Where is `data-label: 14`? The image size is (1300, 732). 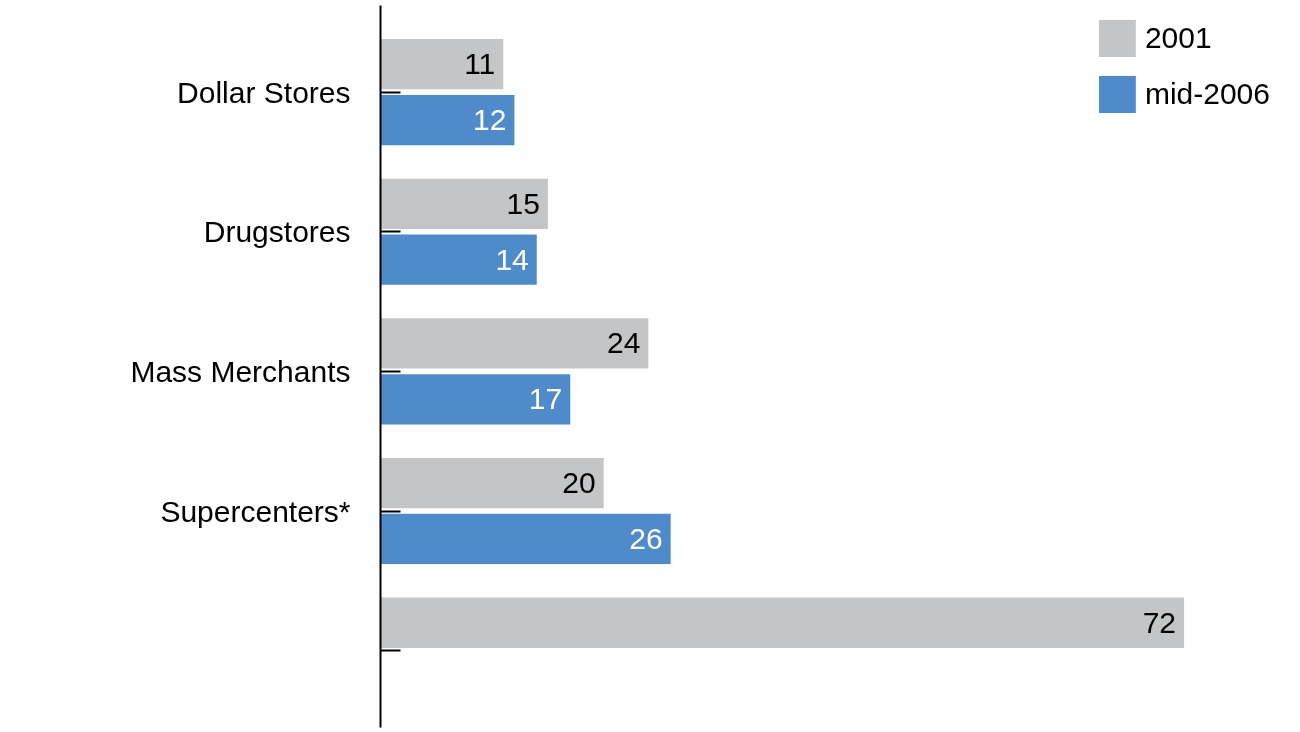
data-label: 14 is located at coordinates (512, 259).